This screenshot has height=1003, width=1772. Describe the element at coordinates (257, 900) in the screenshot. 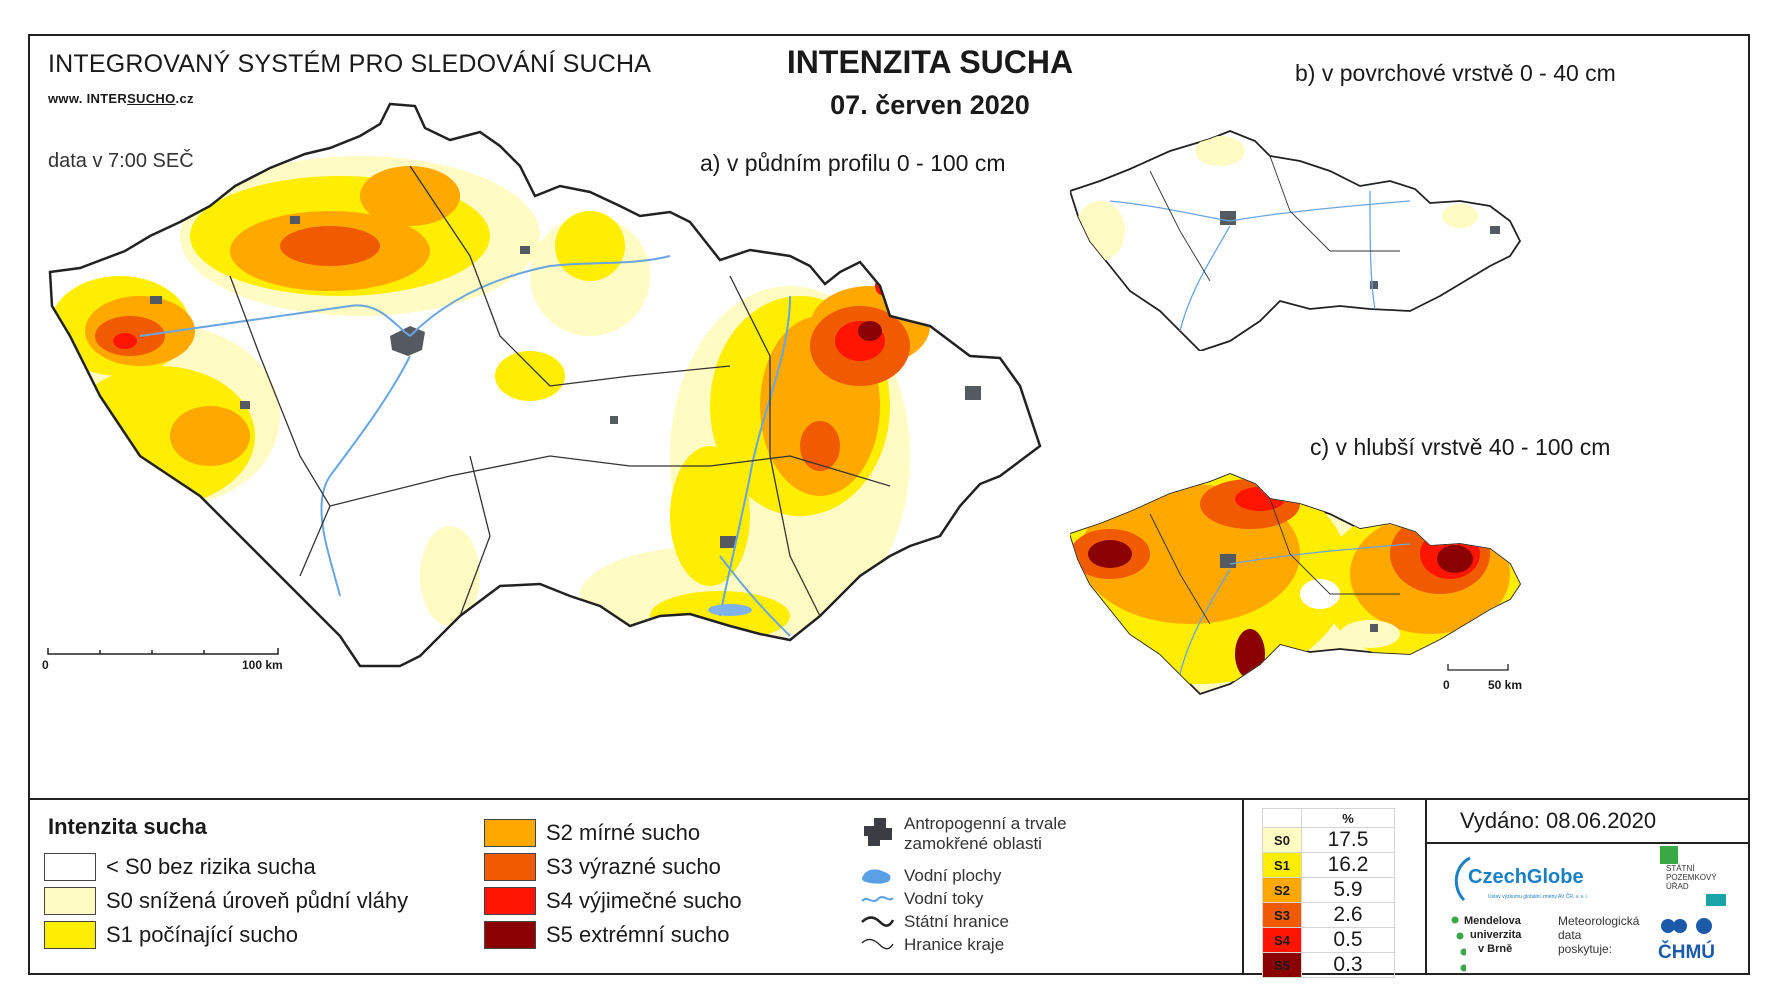

I see `legend-label: S0 snížená úroveň půdní vláhy` at that location.